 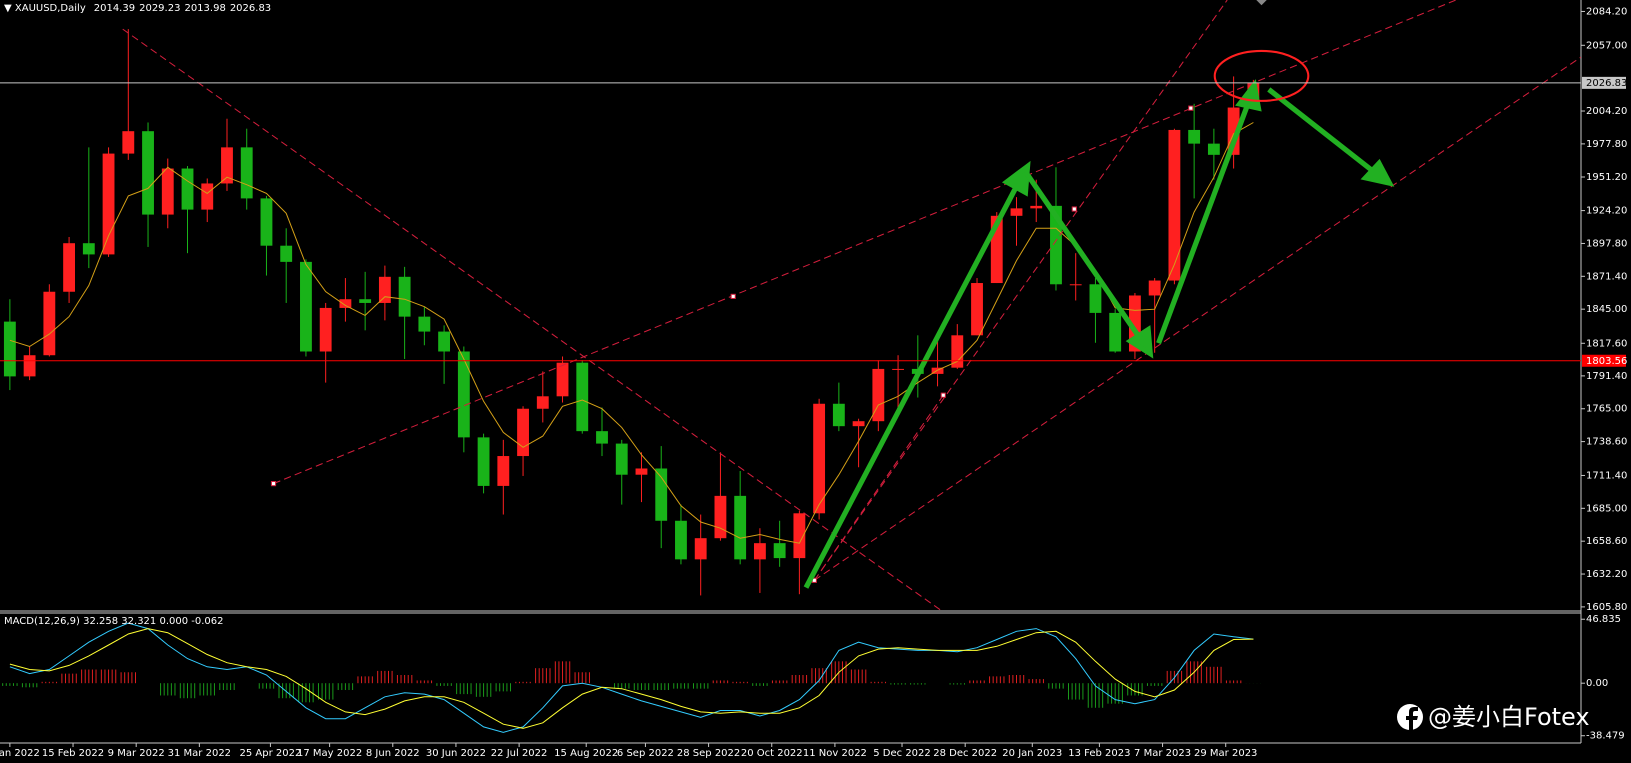 What do you see at coordinates (159, 8) in the screenshot?
I see `ohlc-high: 2029.23` at bounding box center [159, 8].